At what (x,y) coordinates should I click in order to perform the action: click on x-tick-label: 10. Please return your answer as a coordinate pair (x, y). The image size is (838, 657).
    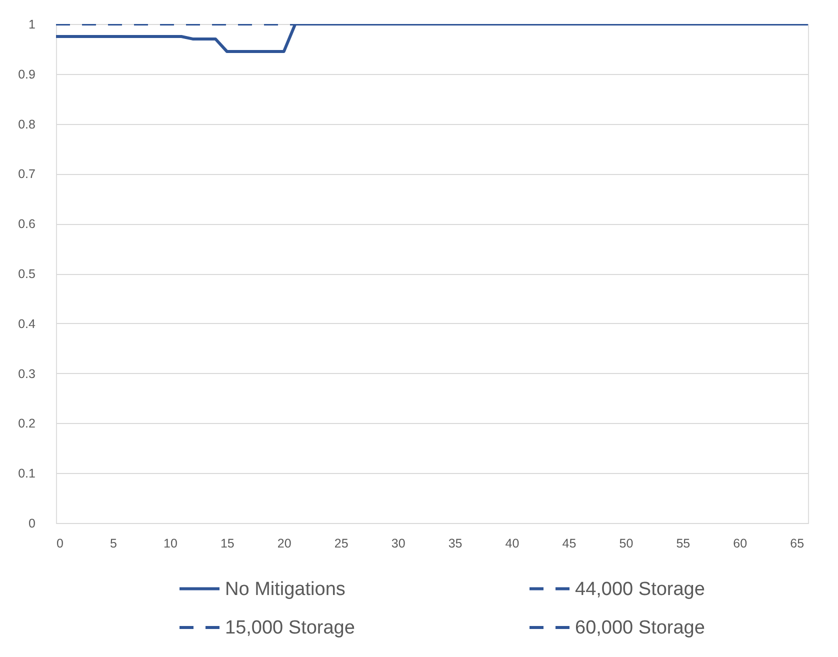
    Looking at the image, I should click on (170, 543).